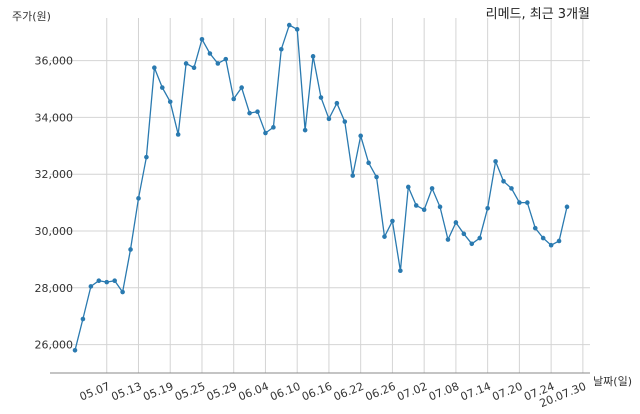 The width and height of the screenshot is (640, 414). Describe the element at coordinates (54, 61) in the screenshot. I see `y-tick-label: 36,000` at that location.